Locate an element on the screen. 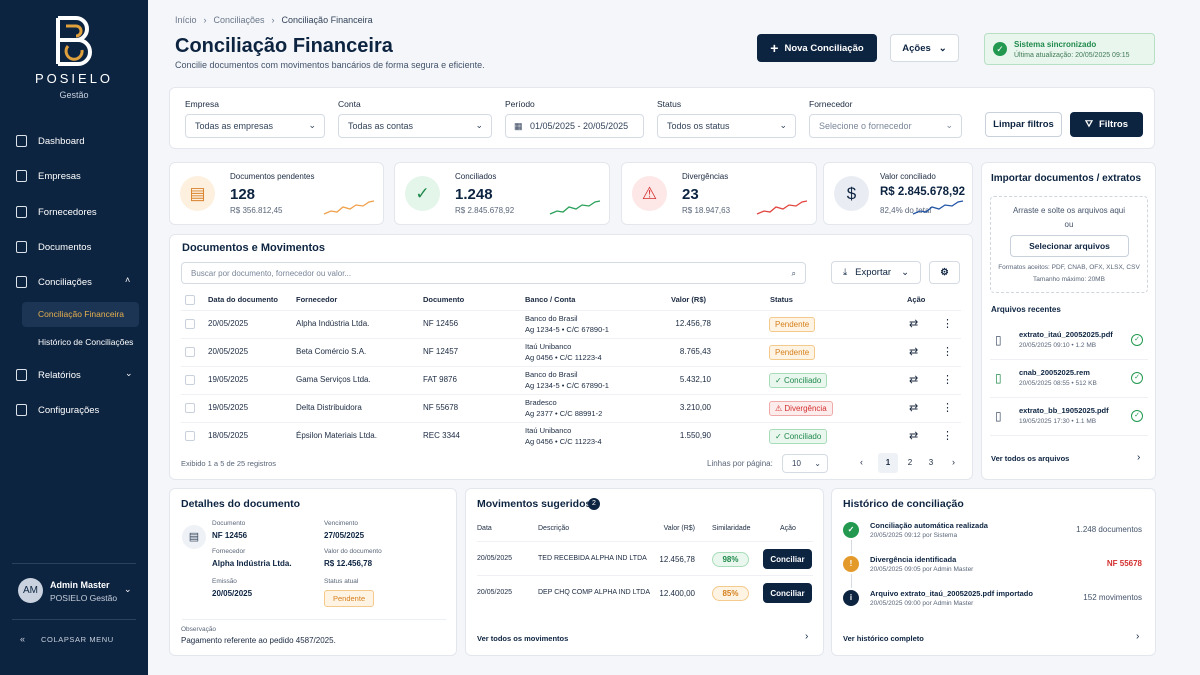 This screenshot has height=675, width=1200. nav-icon is located at coordinates (21, 282).